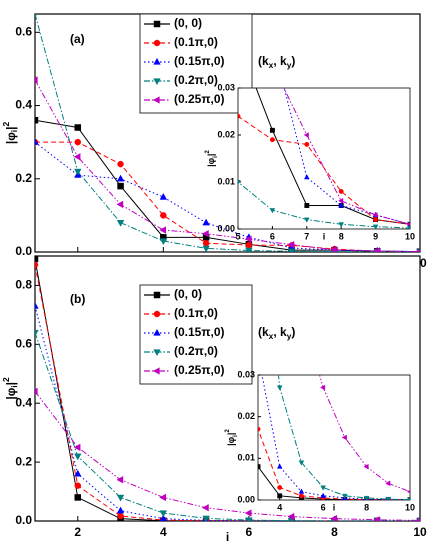 The width and height of the screenshot is (436, 545). I want to click on inset: 5 6 7 8 9 10 0.00 0.01 0.02 0.03 i |φi|2, so click(309, 161).